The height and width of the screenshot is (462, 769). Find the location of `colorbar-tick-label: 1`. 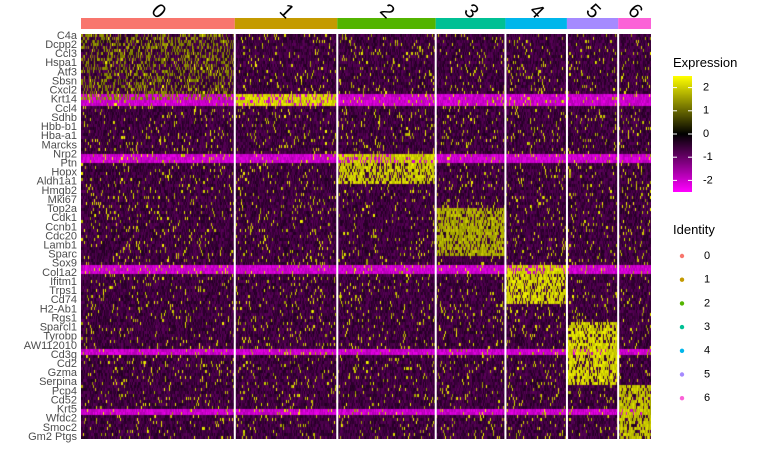

colorbar-tick-label: 1 is located at coordinates (706, 111).